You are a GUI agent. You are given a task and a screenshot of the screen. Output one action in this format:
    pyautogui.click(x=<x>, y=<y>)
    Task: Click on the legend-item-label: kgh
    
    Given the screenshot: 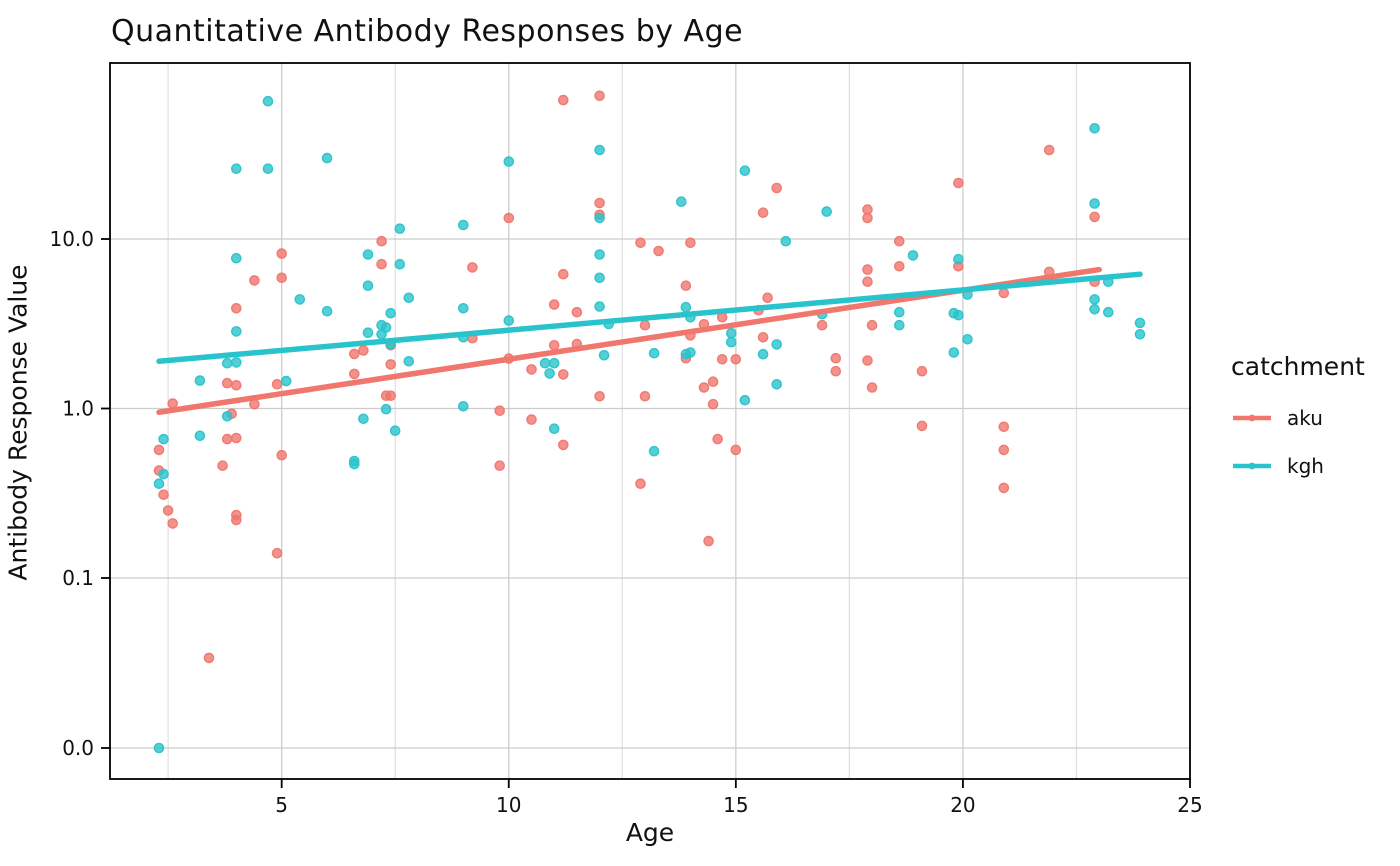 What is the action you would take?
    pyautogui.click(x=1305, y=466)
    